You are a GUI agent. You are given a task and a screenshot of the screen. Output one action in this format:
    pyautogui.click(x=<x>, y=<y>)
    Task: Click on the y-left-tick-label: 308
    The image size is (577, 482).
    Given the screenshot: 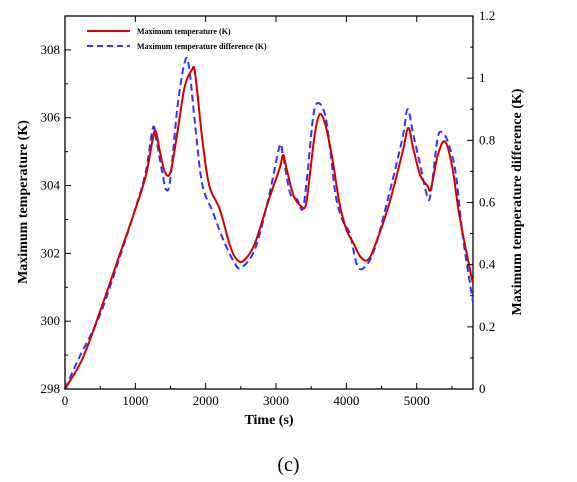 What is the action you would take?
    pyautogui.click(x=51, y=49)
    